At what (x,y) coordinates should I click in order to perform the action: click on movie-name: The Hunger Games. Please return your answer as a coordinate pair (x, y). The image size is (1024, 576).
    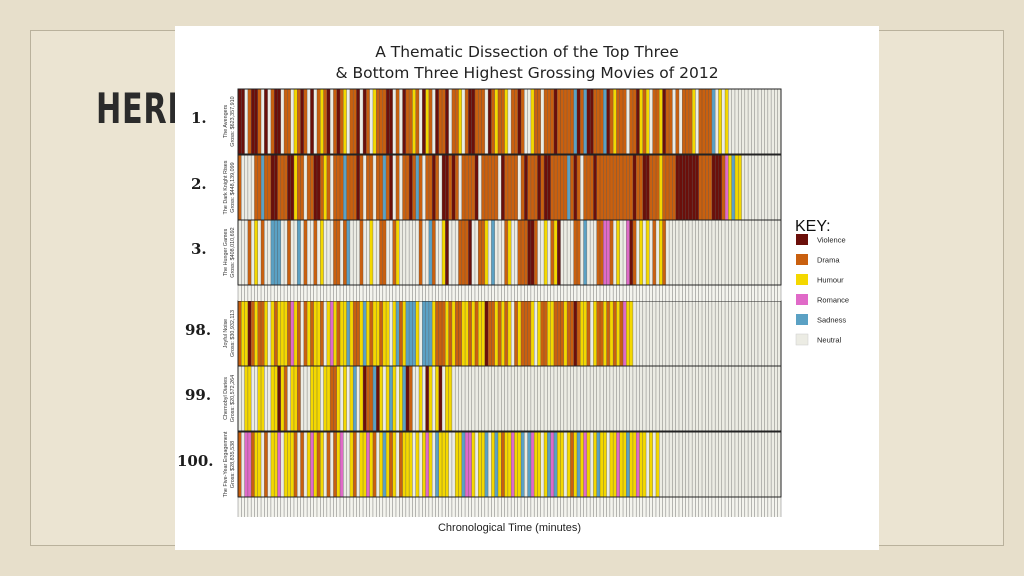
    Looking at the image, I should click on (226, 253).